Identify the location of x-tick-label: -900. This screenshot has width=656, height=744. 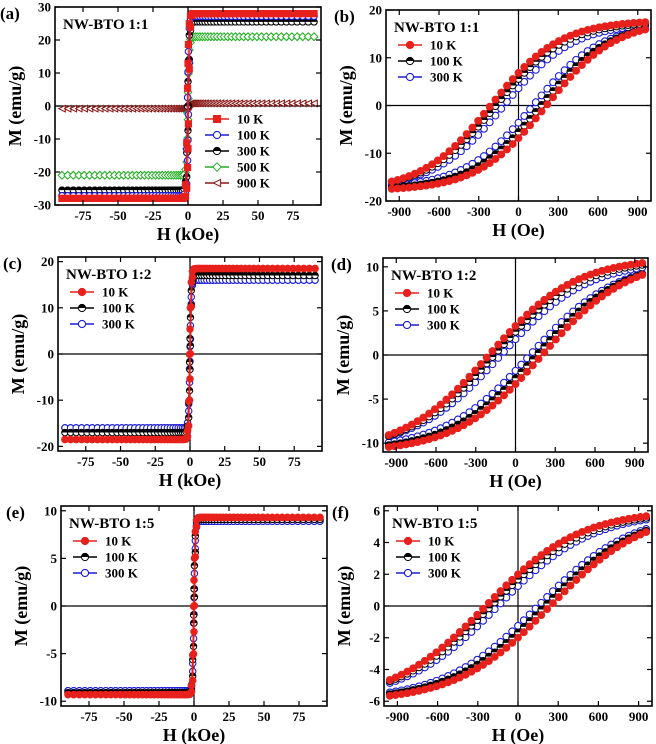
(396, 462).